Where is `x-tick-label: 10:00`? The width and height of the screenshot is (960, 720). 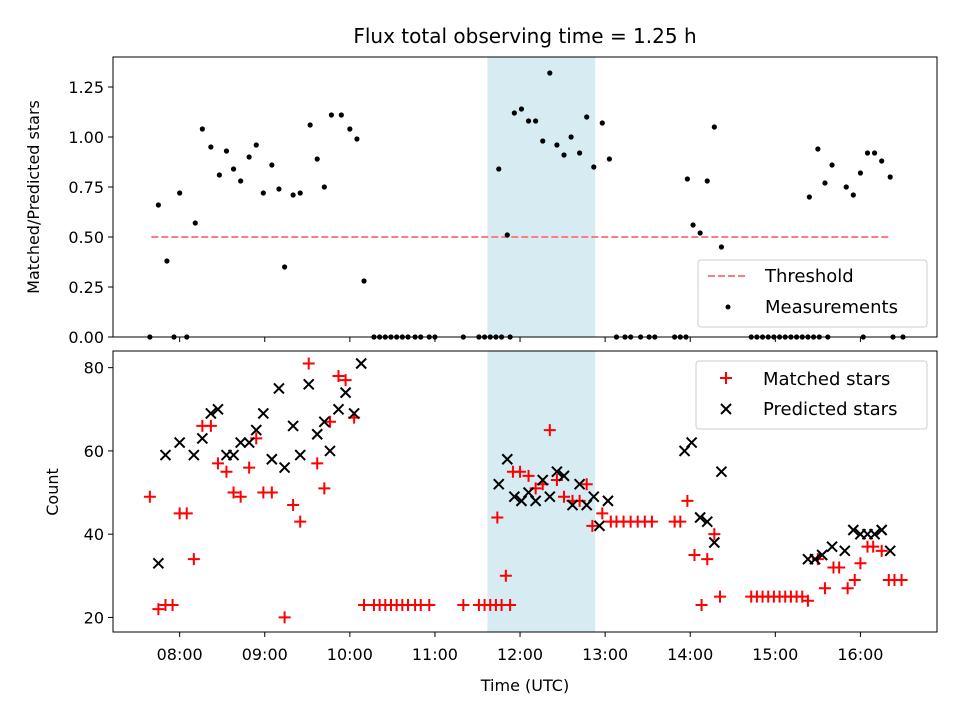 x-tick-label: 10:00 is located at coordinates (350, 654).